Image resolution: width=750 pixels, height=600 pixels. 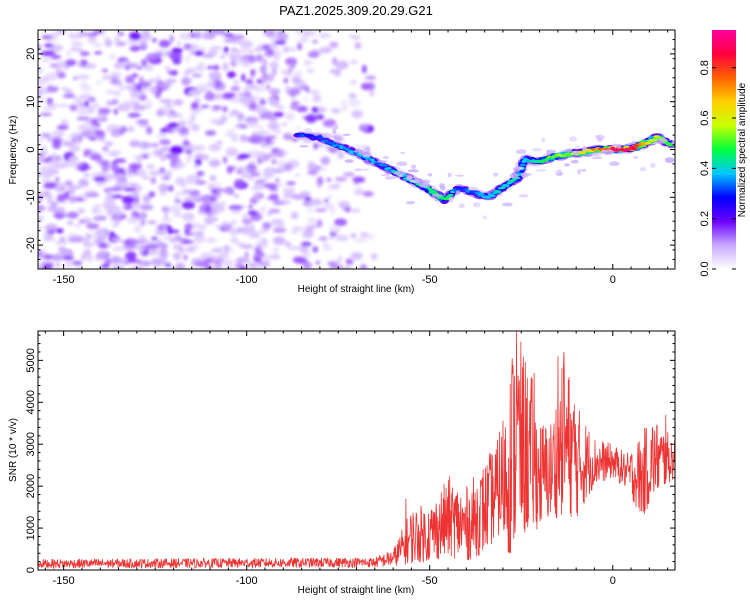 What do you see at coordinates (705, 67) in the screenshot?
I see `colorbar-tick-label: 0.8` at bounding box center [705, 67].